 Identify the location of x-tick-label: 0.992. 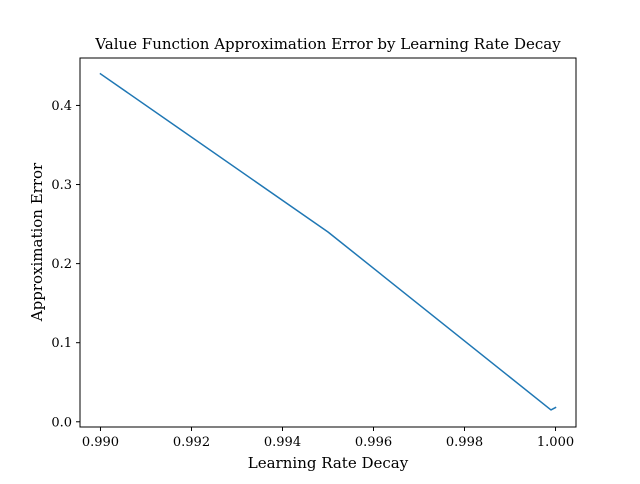
(191, 442).